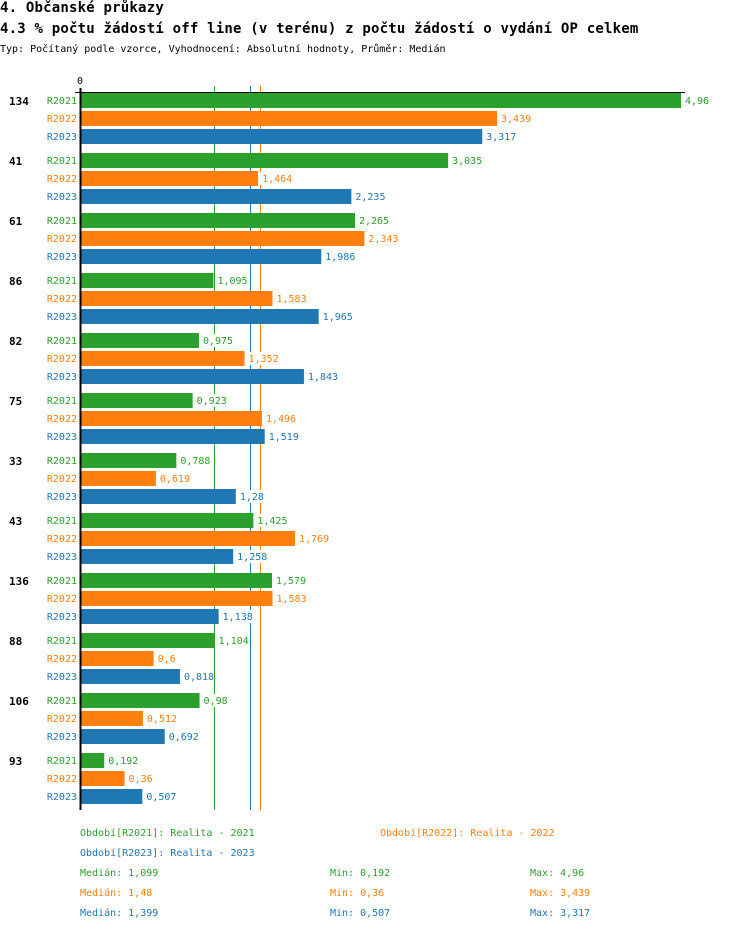 This screenshot has height=932, width=750. I want to click on category-label: 43, so click(15, 521).